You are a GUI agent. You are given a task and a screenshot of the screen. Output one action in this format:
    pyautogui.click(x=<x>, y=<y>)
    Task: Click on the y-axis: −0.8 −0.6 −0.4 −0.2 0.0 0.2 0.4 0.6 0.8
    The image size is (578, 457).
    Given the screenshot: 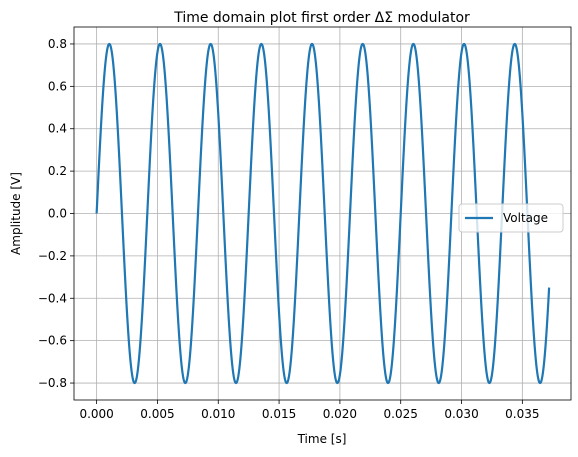 What is the action you would take?
    pyautogui.click(x=56, y=213)
    